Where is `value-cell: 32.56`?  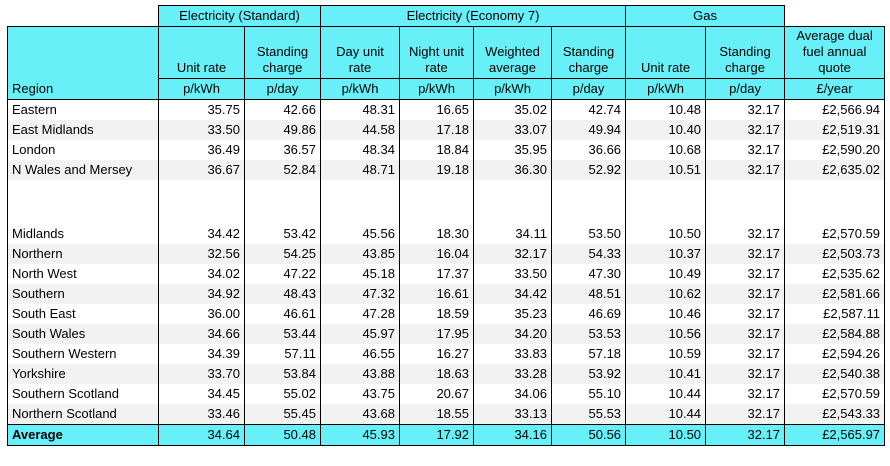
value-cell: 32.56 is located at coordinates (201, 254).